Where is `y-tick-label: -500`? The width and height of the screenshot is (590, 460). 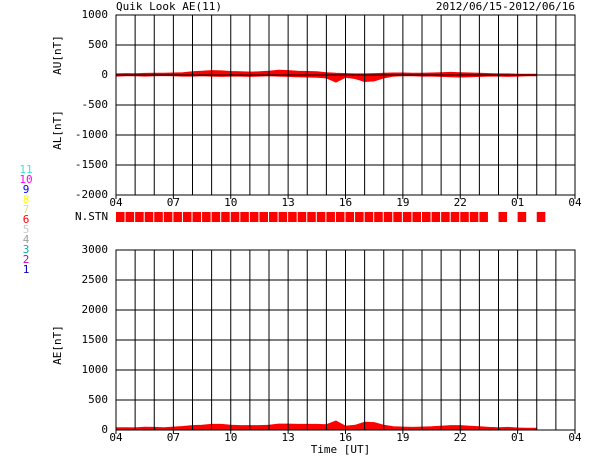 y-tick-label: -500 is located at coordinates (95, 104).